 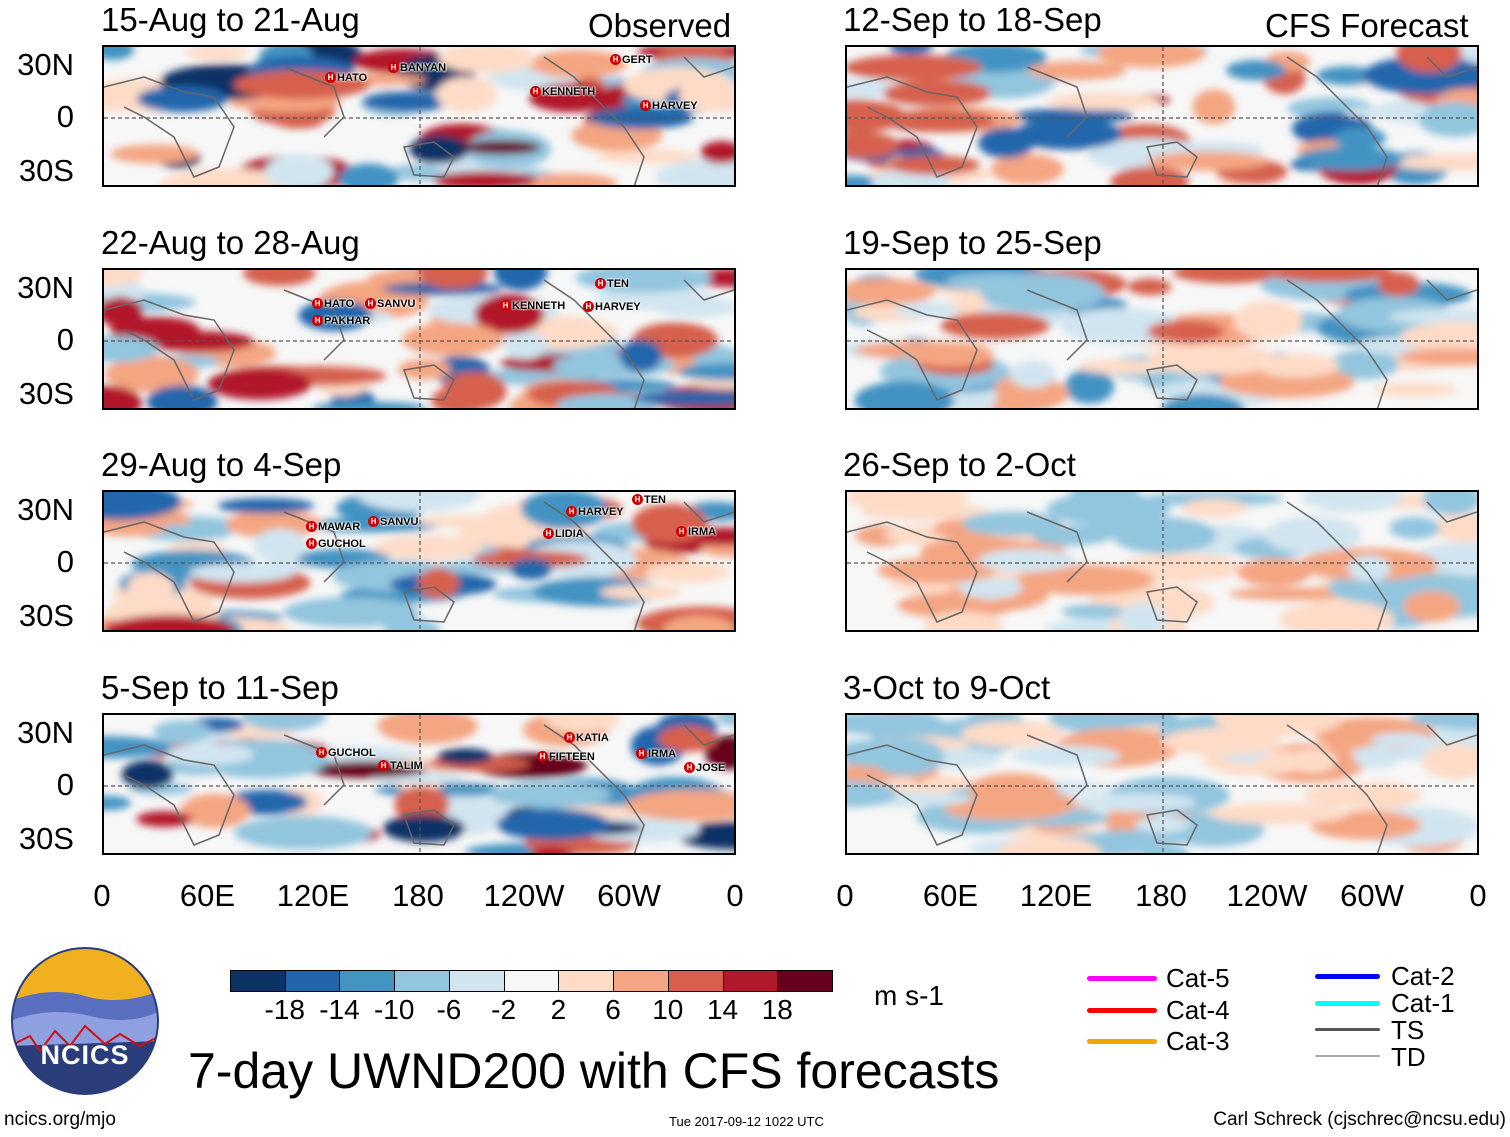 What do you see at coordinates (1359, 1119) in the screenshot?
I see `footer-author: Carl Schreck (cjschrec@ncsu.edu)` at bounding box center [1359, 1119].